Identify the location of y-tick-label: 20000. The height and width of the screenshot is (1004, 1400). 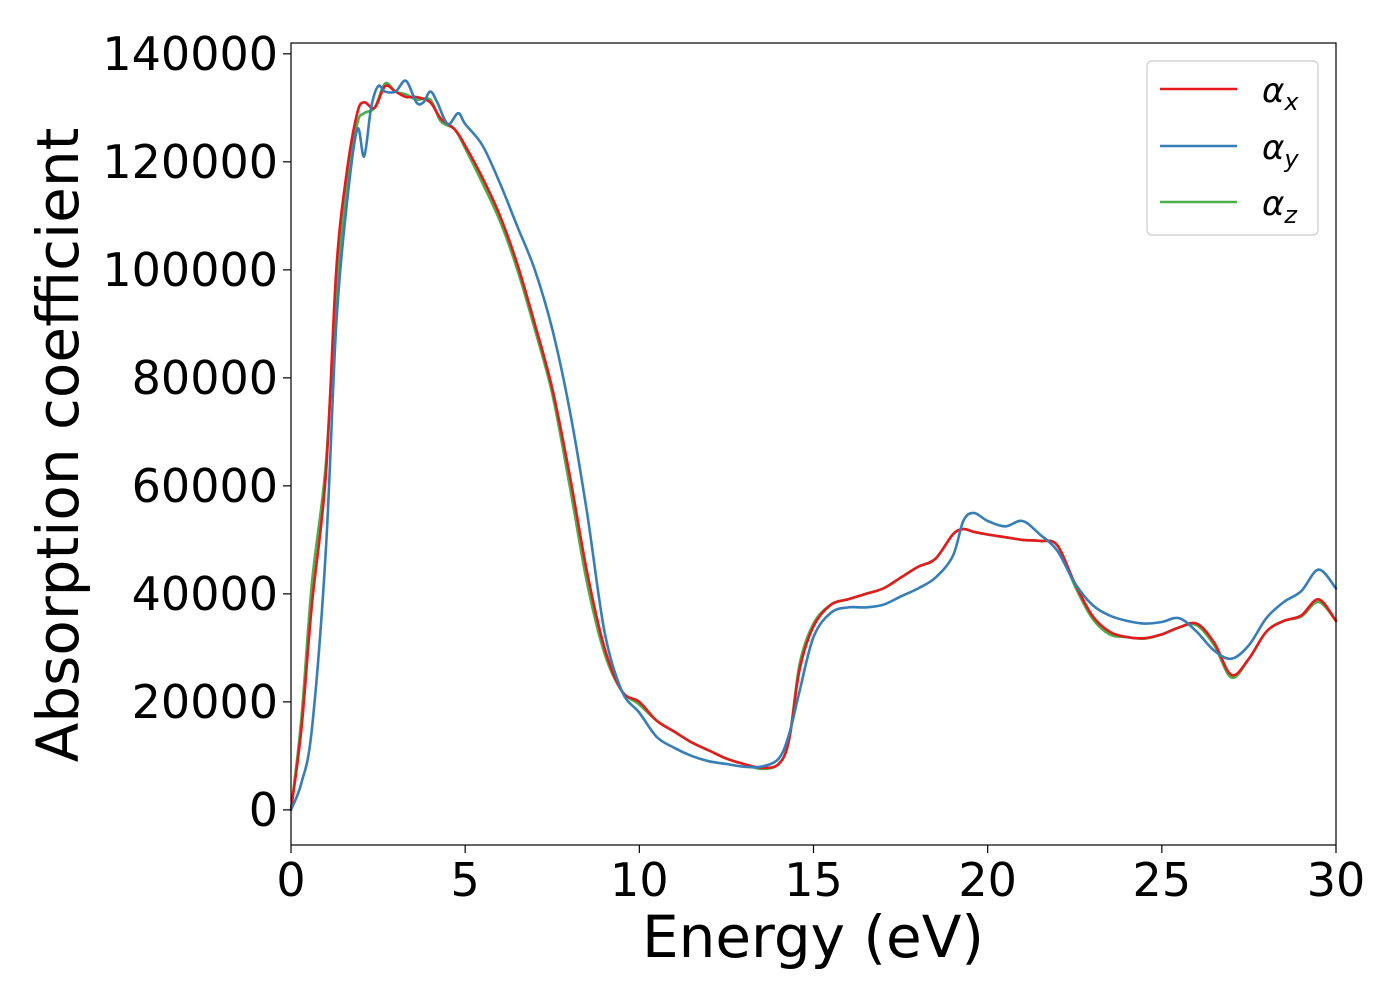
(205, 702).